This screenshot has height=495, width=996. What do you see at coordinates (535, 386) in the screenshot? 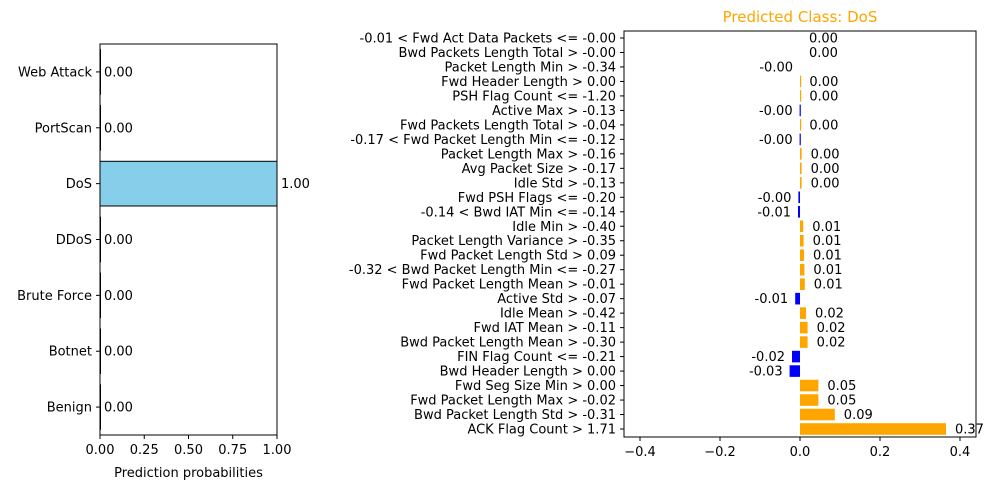
I see `feature-condition-label: Fwd Seg Size Min > 0.00` at bounding box center [535, 386].